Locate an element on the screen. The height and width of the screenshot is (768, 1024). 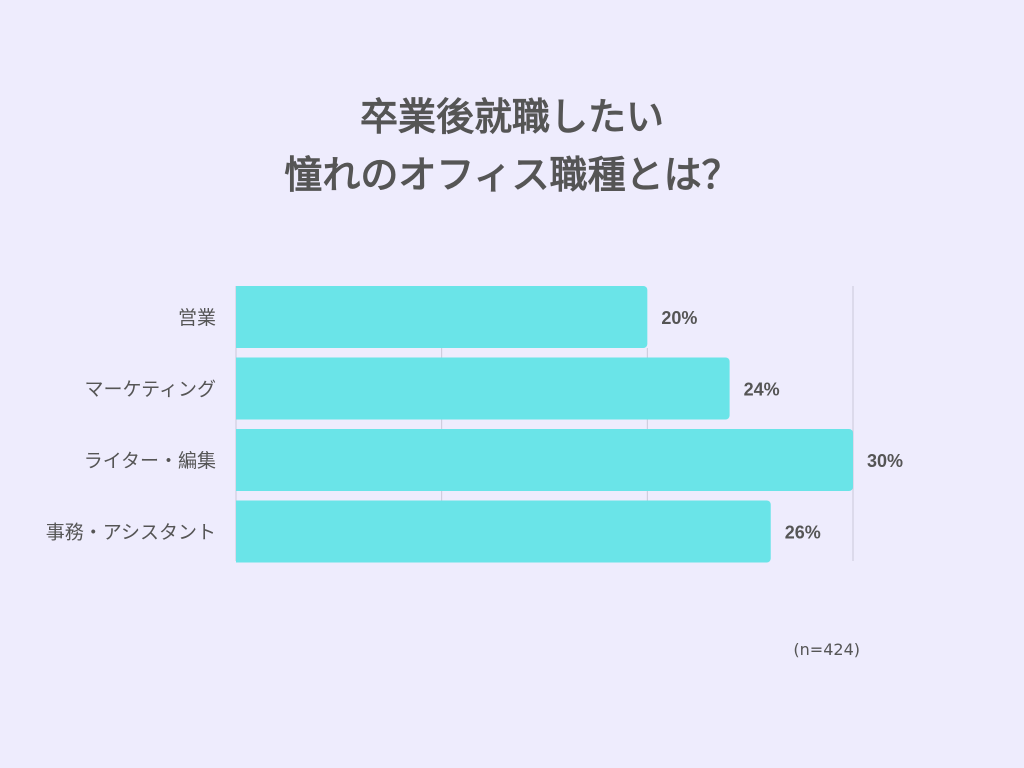
grid-lines is located at coordinates (647, 423).